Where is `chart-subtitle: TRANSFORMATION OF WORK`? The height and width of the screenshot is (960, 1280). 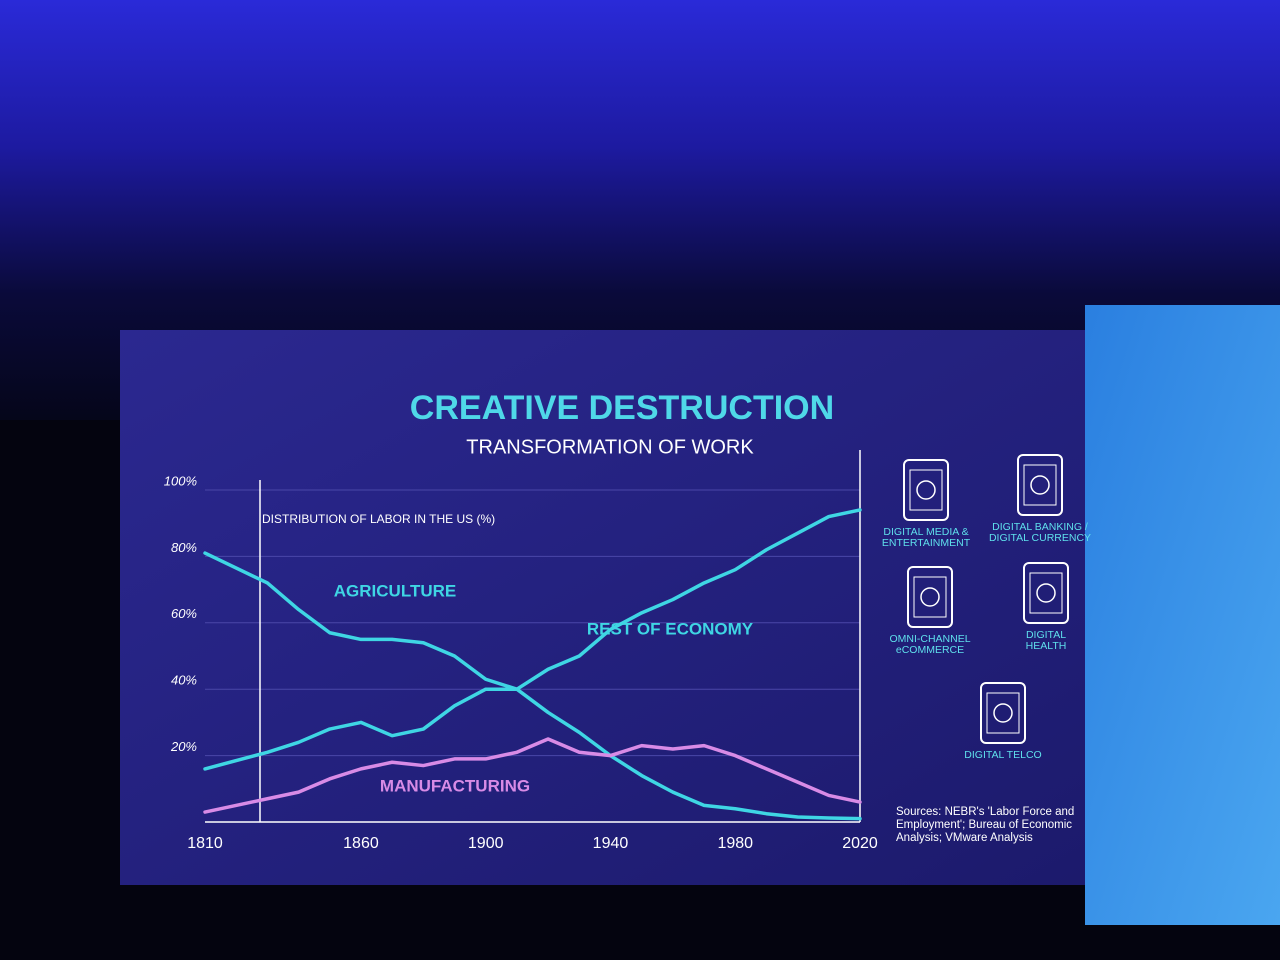
chart-subtitle: TRANSFORMATION OF WORK is located at coordinates (610, 447).